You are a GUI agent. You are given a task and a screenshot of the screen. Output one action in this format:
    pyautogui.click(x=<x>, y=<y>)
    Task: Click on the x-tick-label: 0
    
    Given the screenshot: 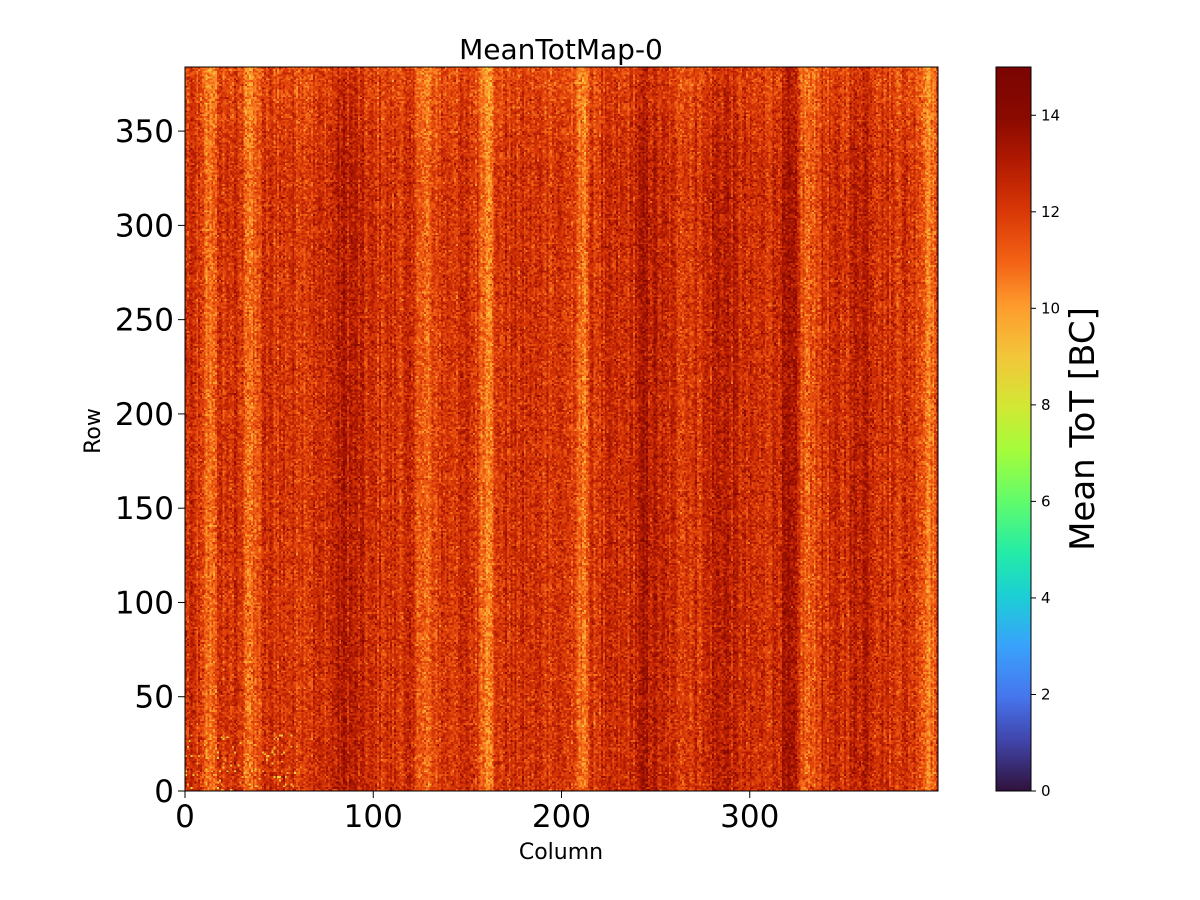 What is the action you would take?
    pyautogui.click(x=185, y=817)
    